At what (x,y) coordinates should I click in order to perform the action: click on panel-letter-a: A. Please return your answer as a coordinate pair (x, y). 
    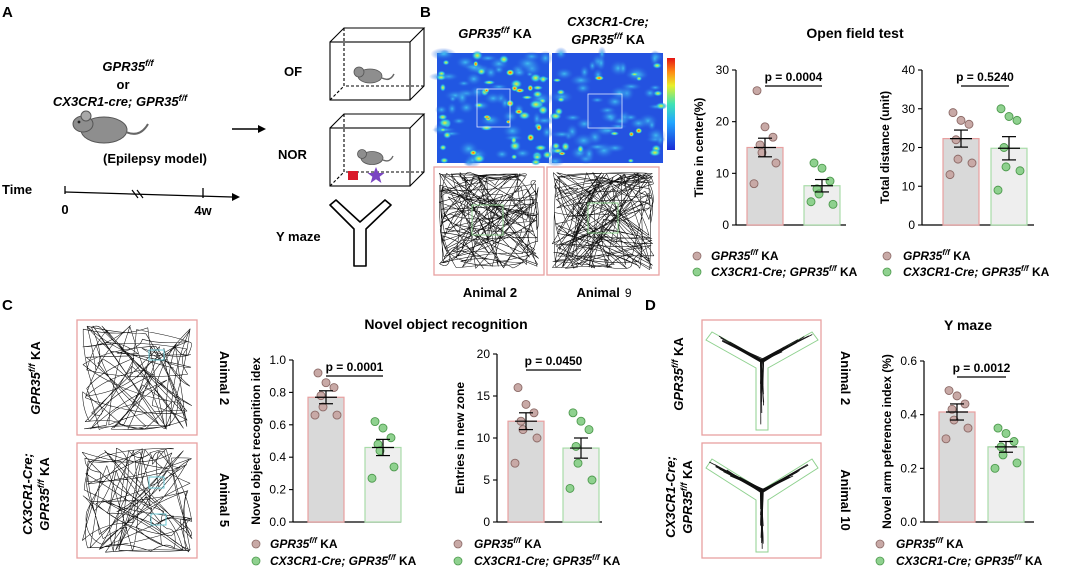
    Looking at the image, I should click on (7, 12).